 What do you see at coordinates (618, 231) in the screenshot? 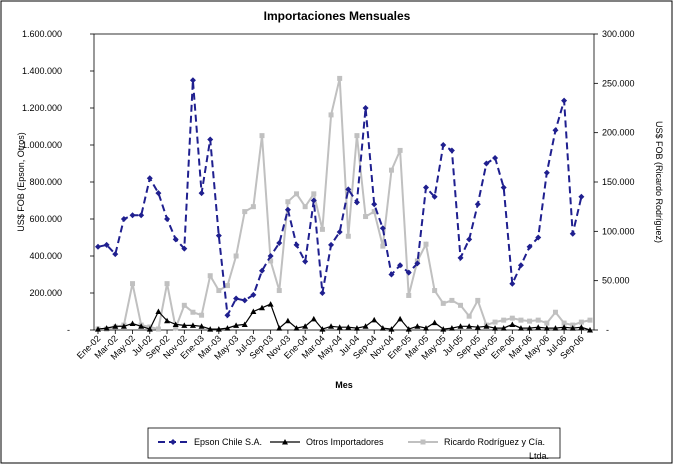
I see `y-right-tick-label: 100.000` at bounding box center [618, 231].